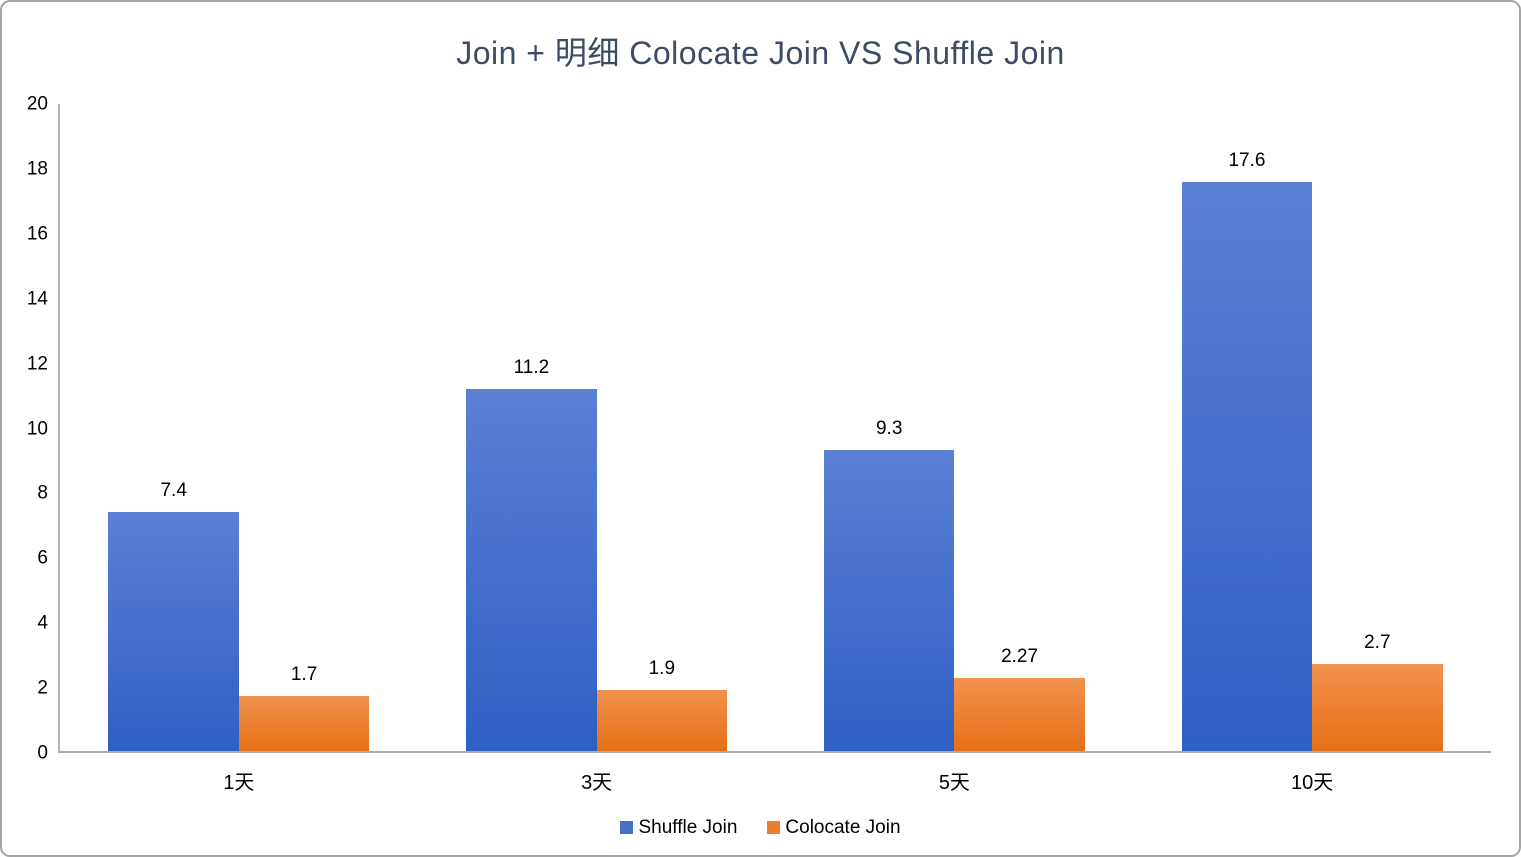  I want to click on x-axis-label-3天: 3天, so click(597, 783).